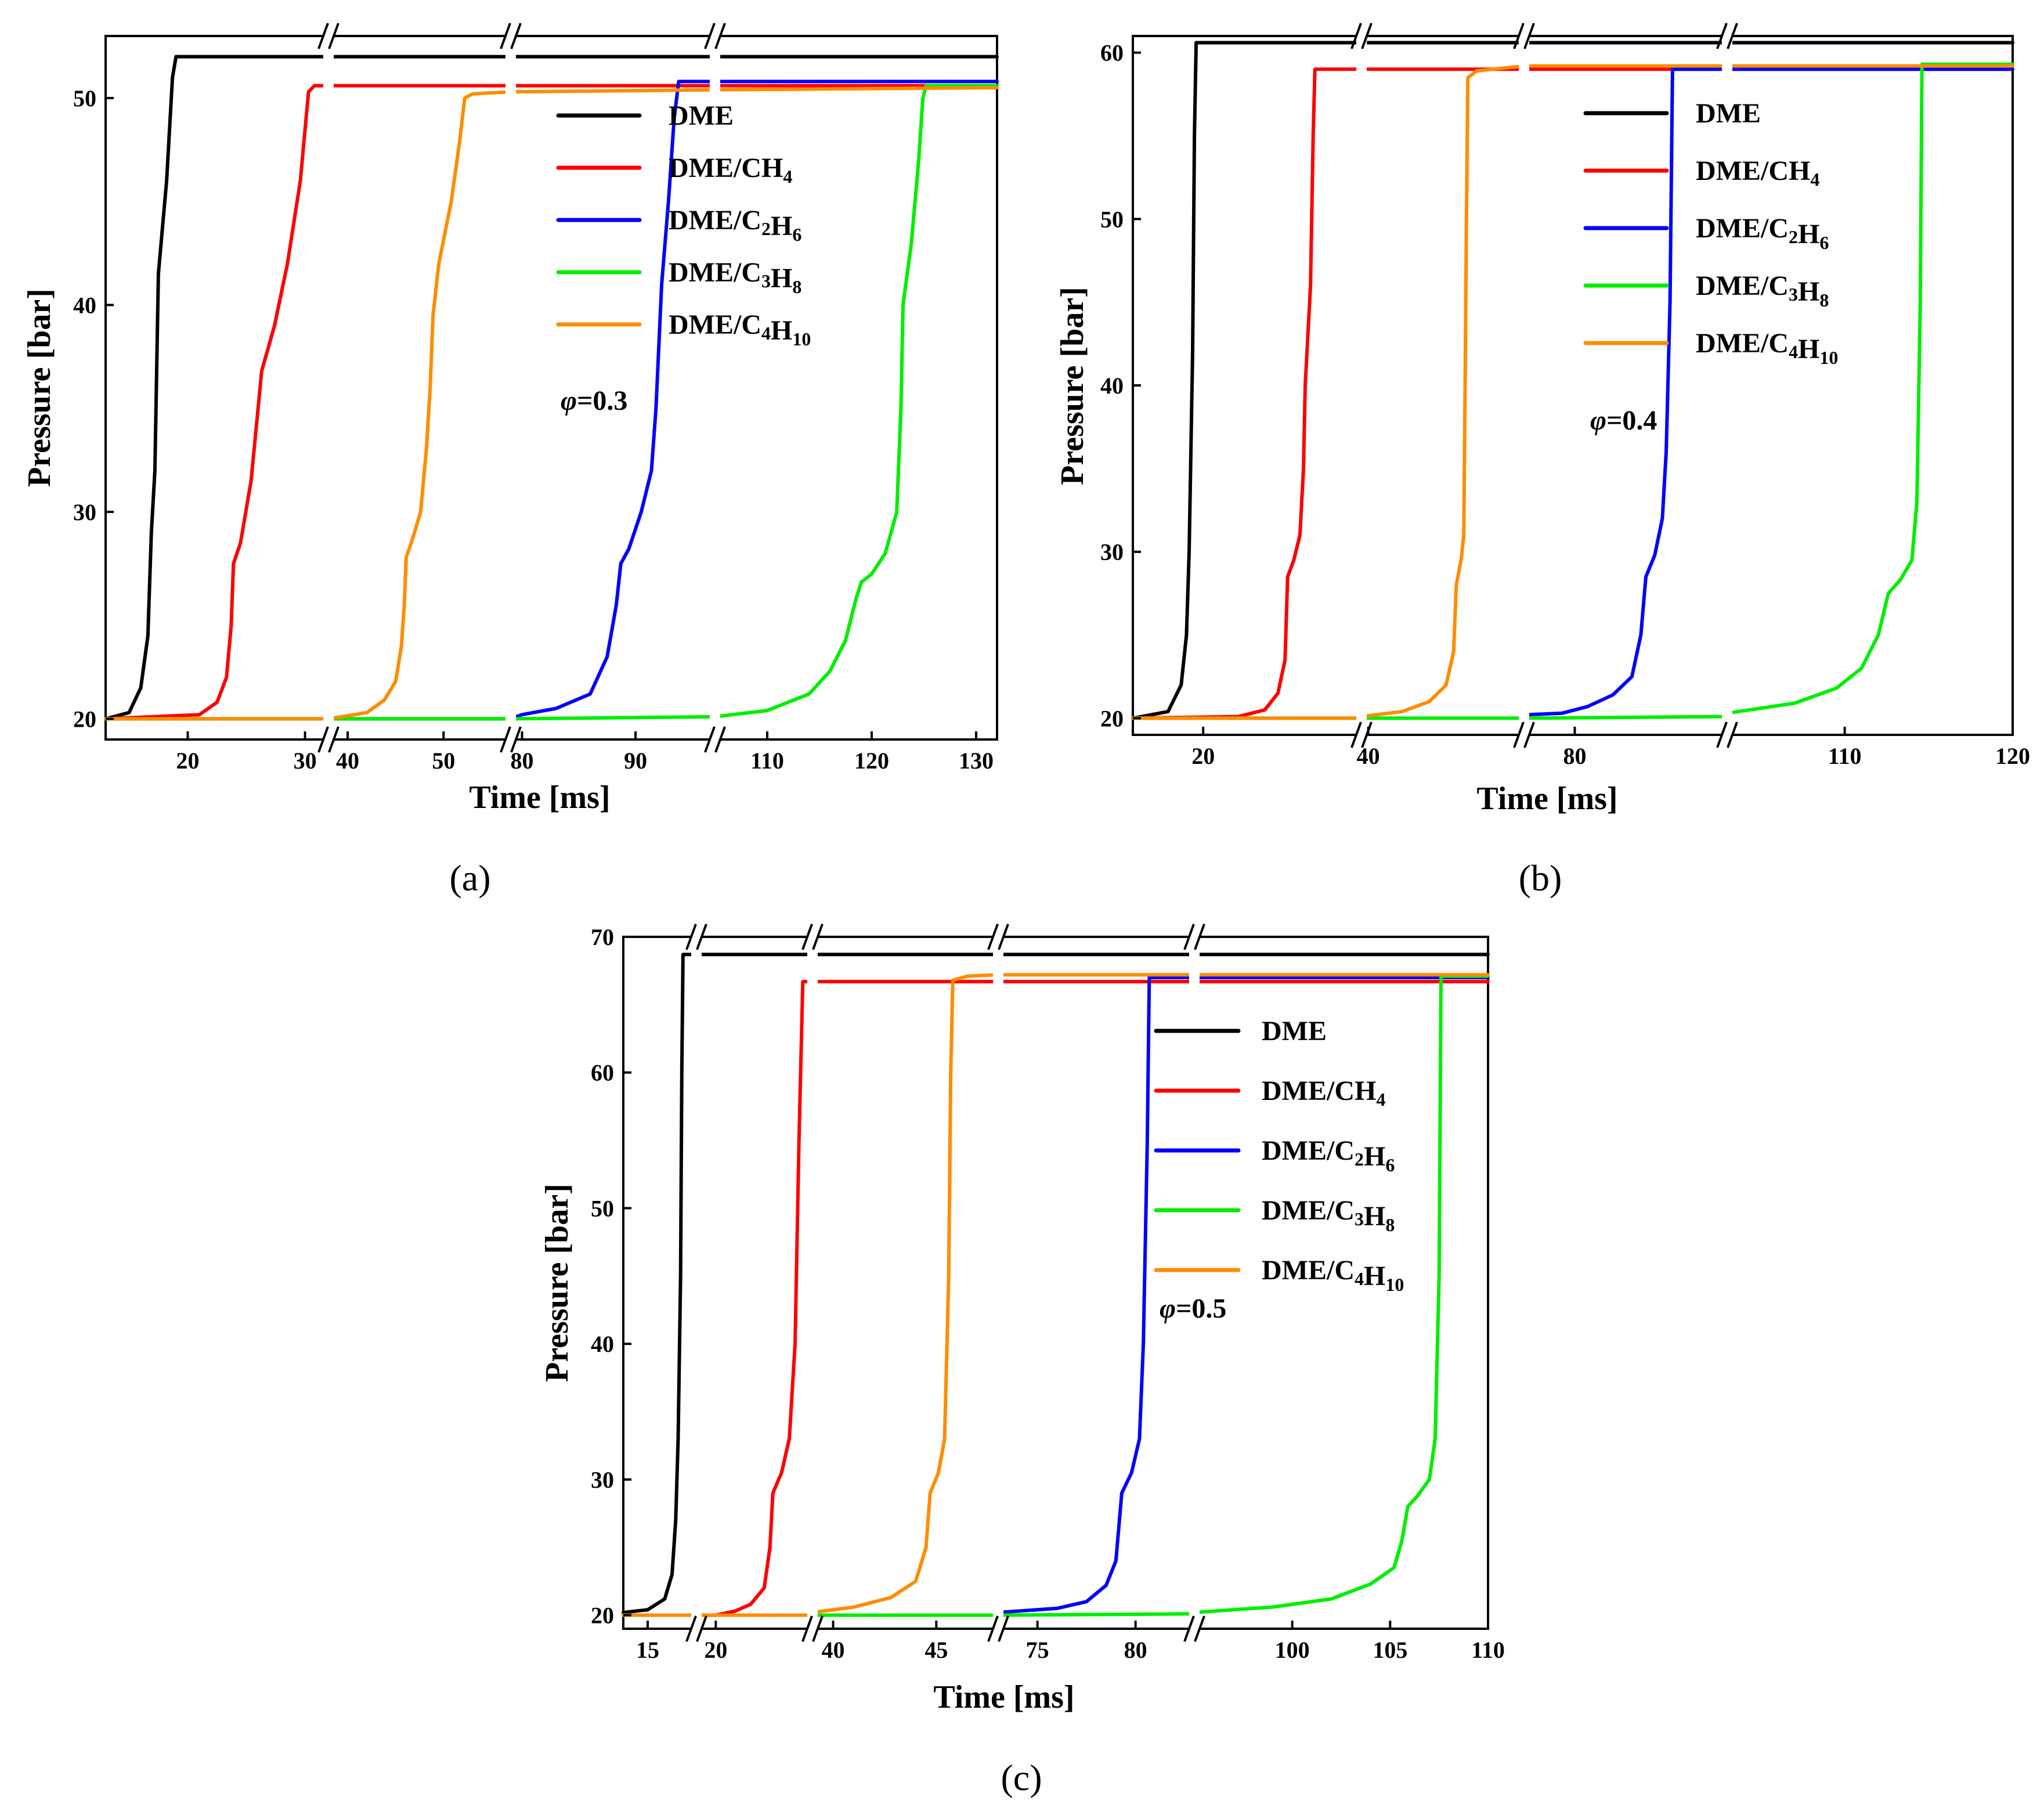 The height and width of the screenshot is (1811, 2044). Describe the element at coordinates (603, 937) in the screenshot. I see `y-tick-label-c-5: 70` at that location.